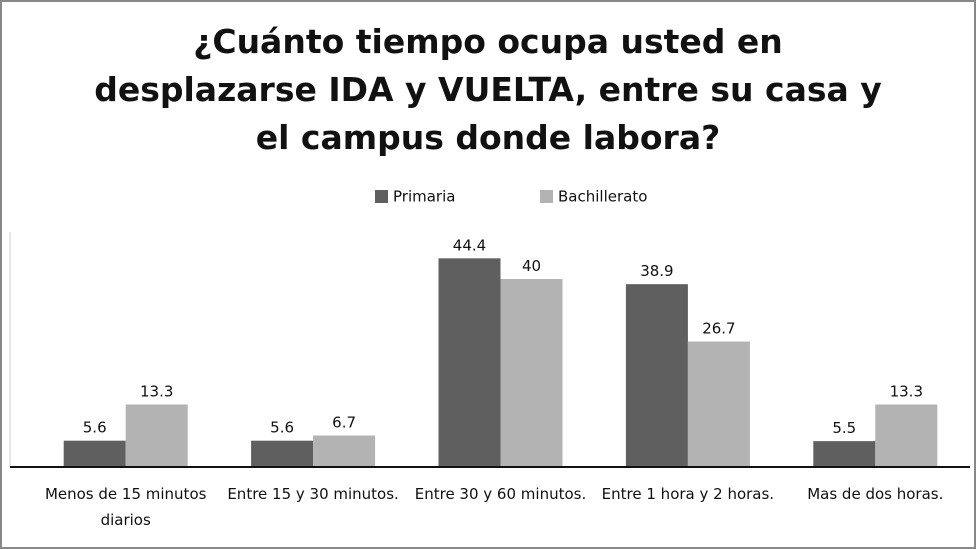  I want to click on x-tick-label: Menos de 15 minutos diarios, so click(125, 507).